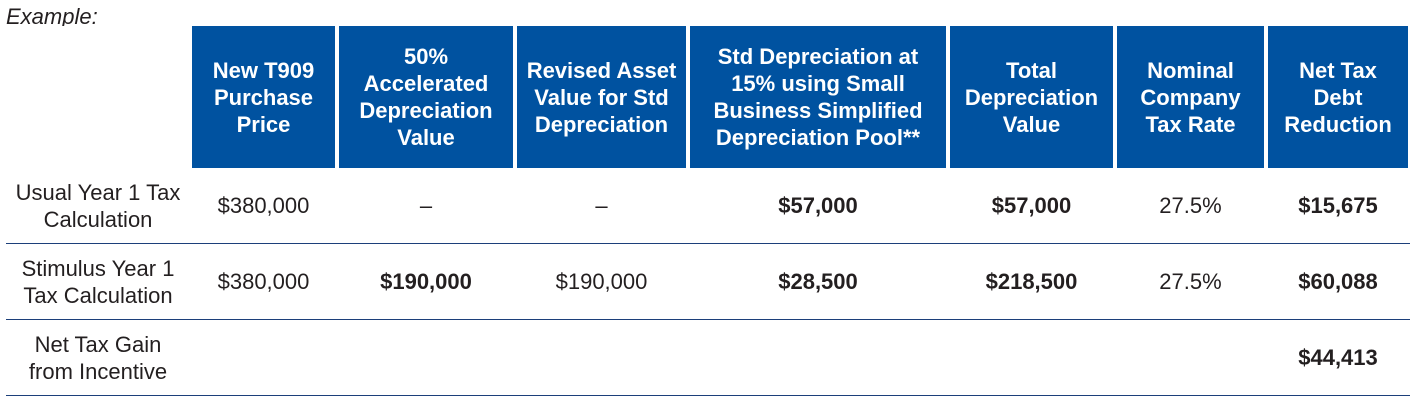 Image resolution: width=1418 pixels, height=418 pixels. What do you see at coordinates (98, 97) in the screenshot?
I see `header-corner` at bounding box center [98, 97].